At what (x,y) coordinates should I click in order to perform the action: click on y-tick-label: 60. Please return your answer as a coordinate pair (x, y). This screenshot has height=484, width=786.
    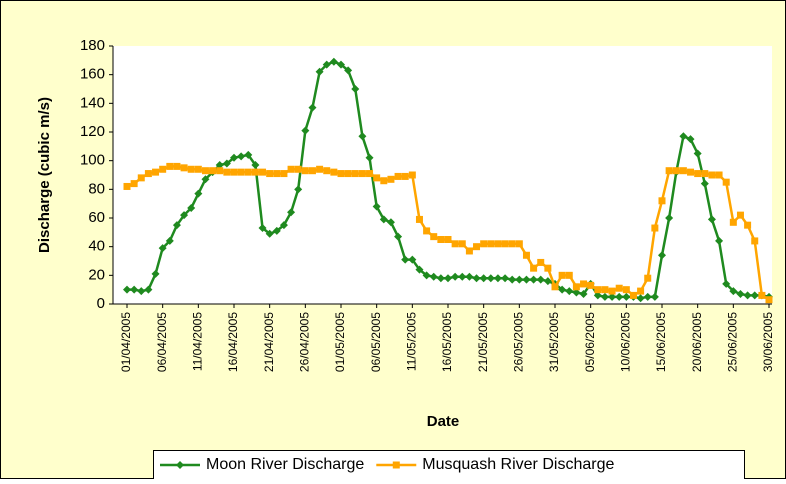
    Looking at the image, I should click on (96, 217).